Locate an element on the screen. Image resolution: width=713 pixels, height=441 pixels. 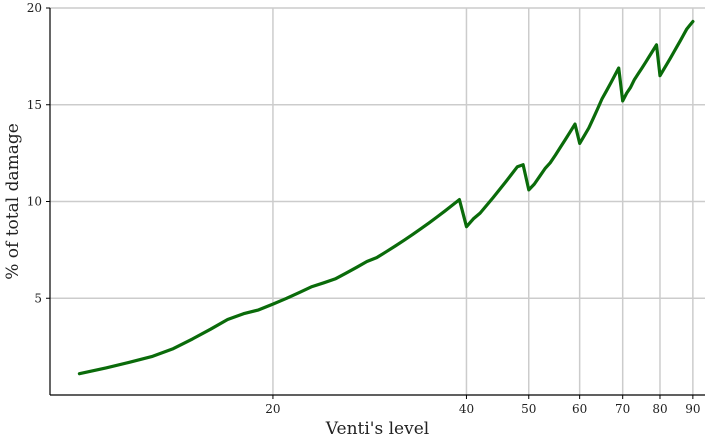
y-tick-label: 15 is located at coordinates (34, 105).